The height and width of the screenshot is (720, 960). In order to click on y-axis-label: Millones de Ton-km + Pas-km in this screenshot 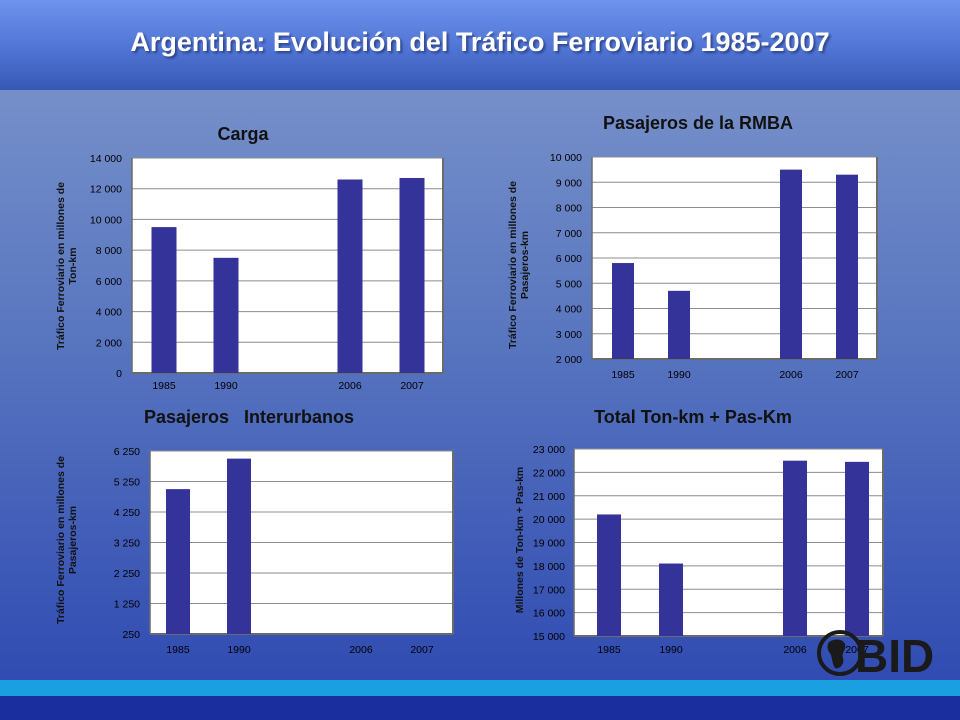, I will do `click(520, 540)`.